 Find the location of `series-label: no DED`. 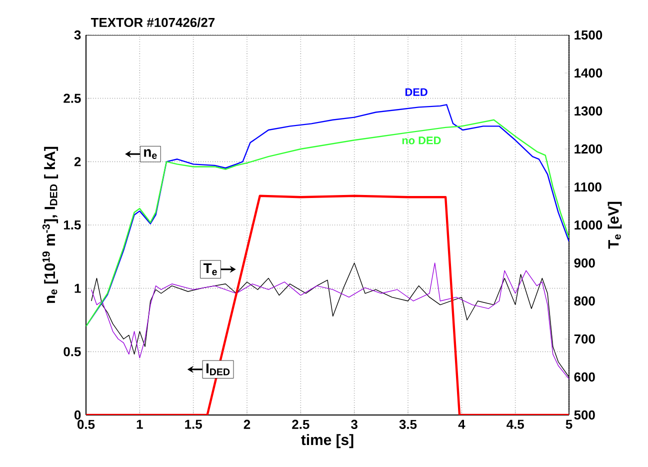

series-label: no DED is located at coordinates (421, 140).